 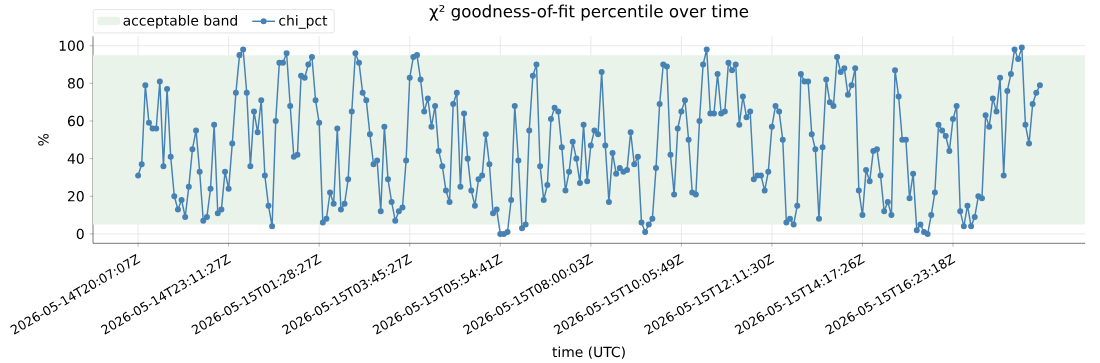 I want to click on y-tick-label: 60, so click(x=75, y=121).